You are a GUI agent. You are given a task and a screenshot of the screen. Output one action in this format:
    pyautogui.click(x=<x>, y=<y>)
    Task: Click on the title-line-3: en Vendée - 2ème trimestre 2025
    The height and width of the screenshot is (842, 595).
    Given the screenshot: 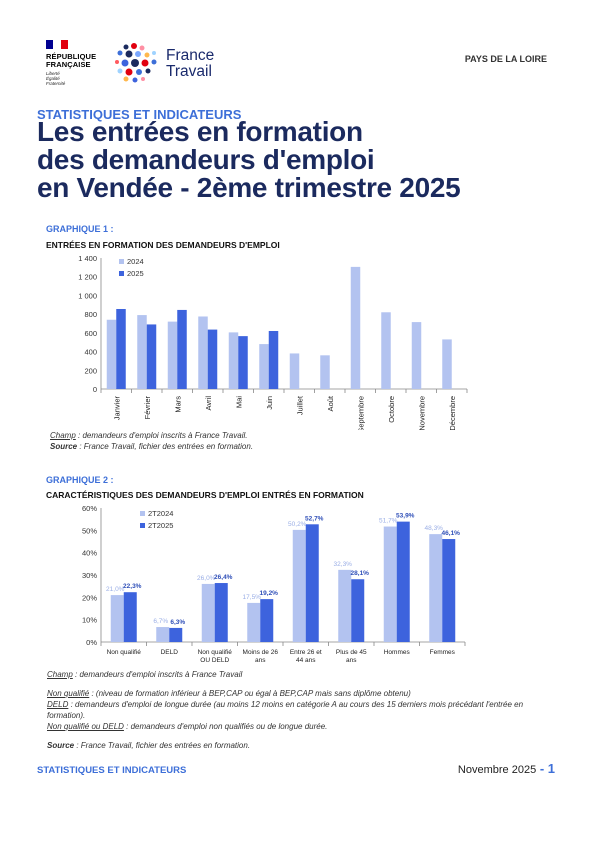 What is the action you would take?
    pyautogui.click(x=249, y=187)
    